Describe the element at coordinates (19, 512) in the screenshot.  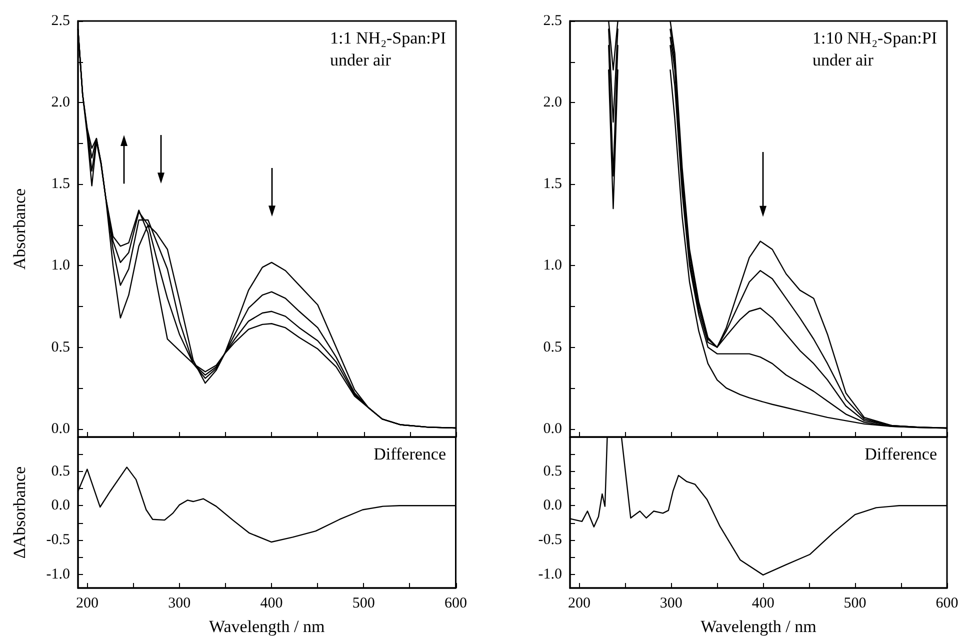
I see `y-axis-title: ΔAbsorbance` at that location.